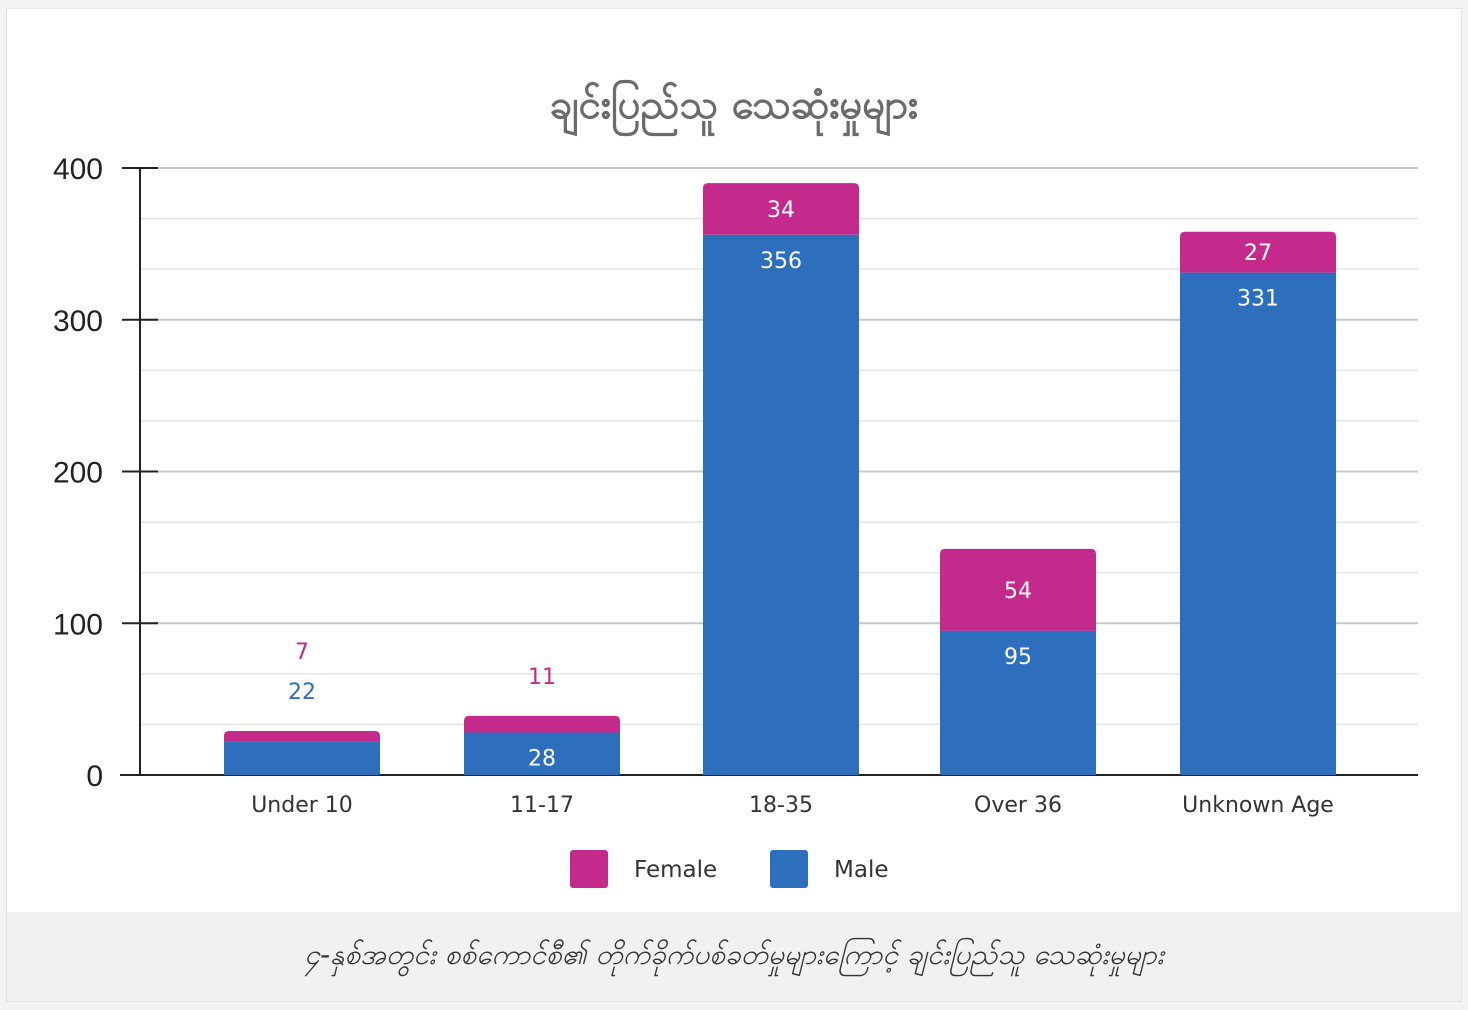  What do you see at coordinates (1258, 299) in the screenshot?
I see `data-label-male: 331` at bounding box center [1258, 299].